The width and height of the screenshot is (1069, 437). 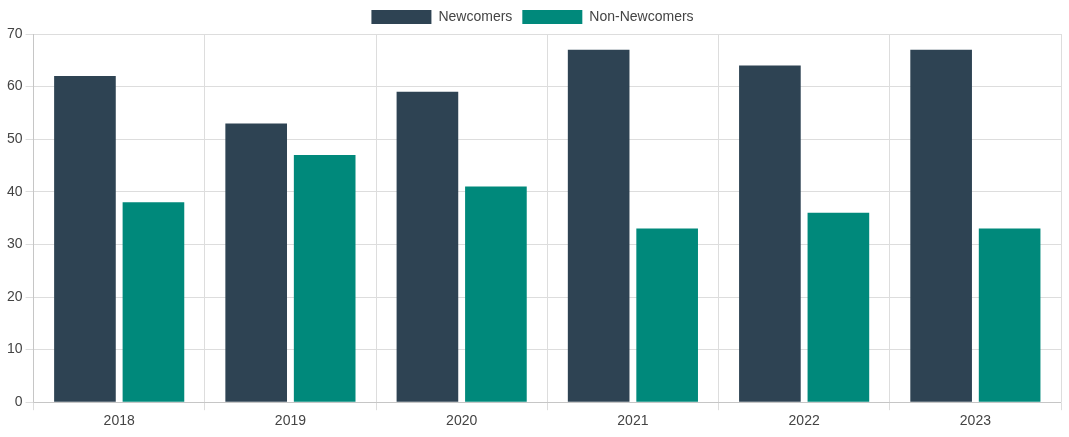 What do you see at coordinates (18, 401) in the screenshot?
I see `y-tick-label: 0` at bounding box center [18, 401].